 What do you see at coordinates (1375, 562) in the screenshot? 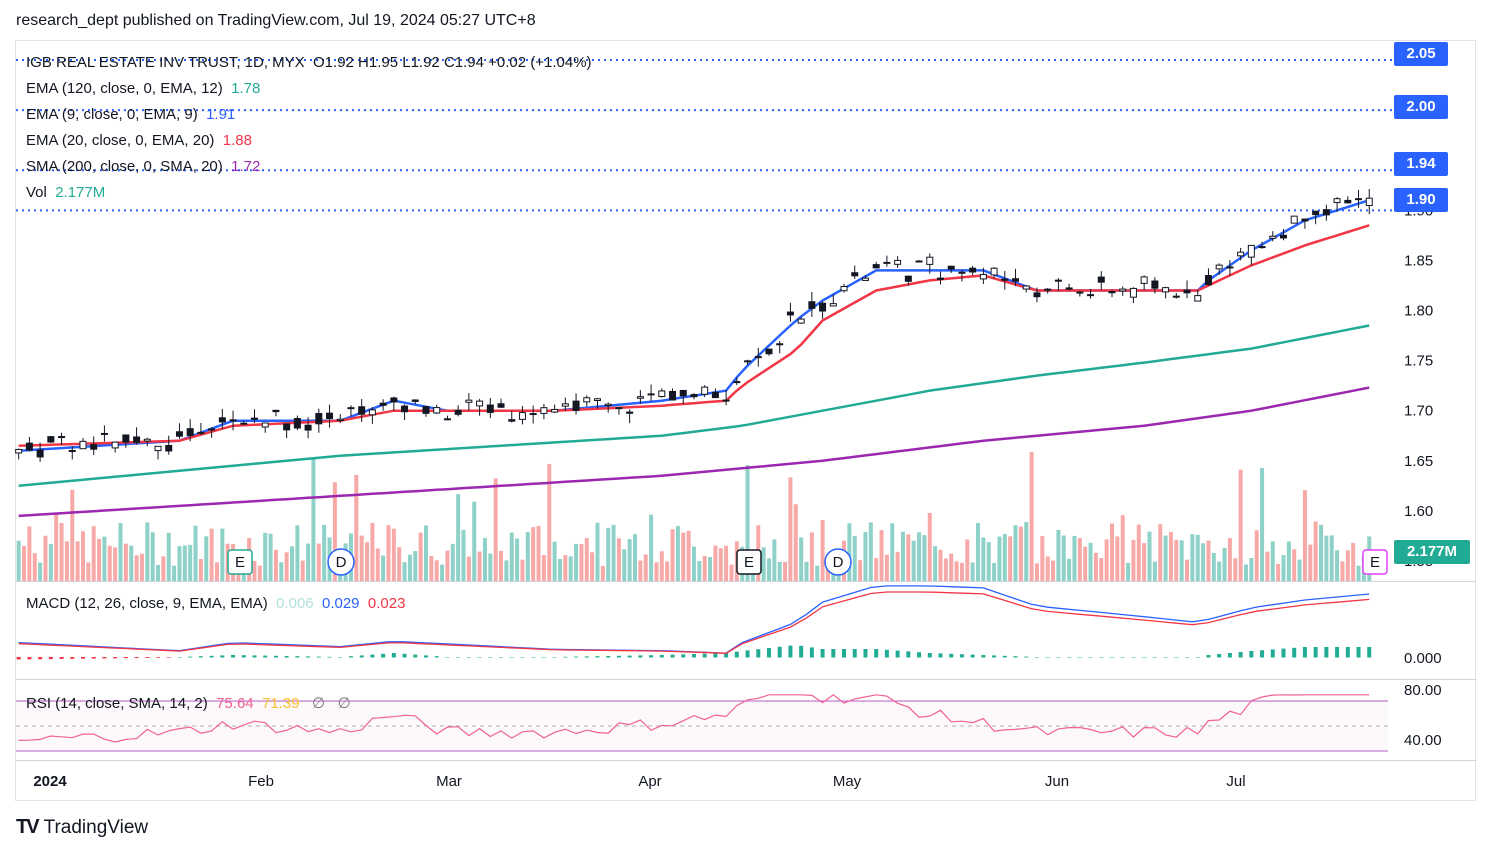
I see `earnings-marker-label: E` at bounding box center [1375, 562].